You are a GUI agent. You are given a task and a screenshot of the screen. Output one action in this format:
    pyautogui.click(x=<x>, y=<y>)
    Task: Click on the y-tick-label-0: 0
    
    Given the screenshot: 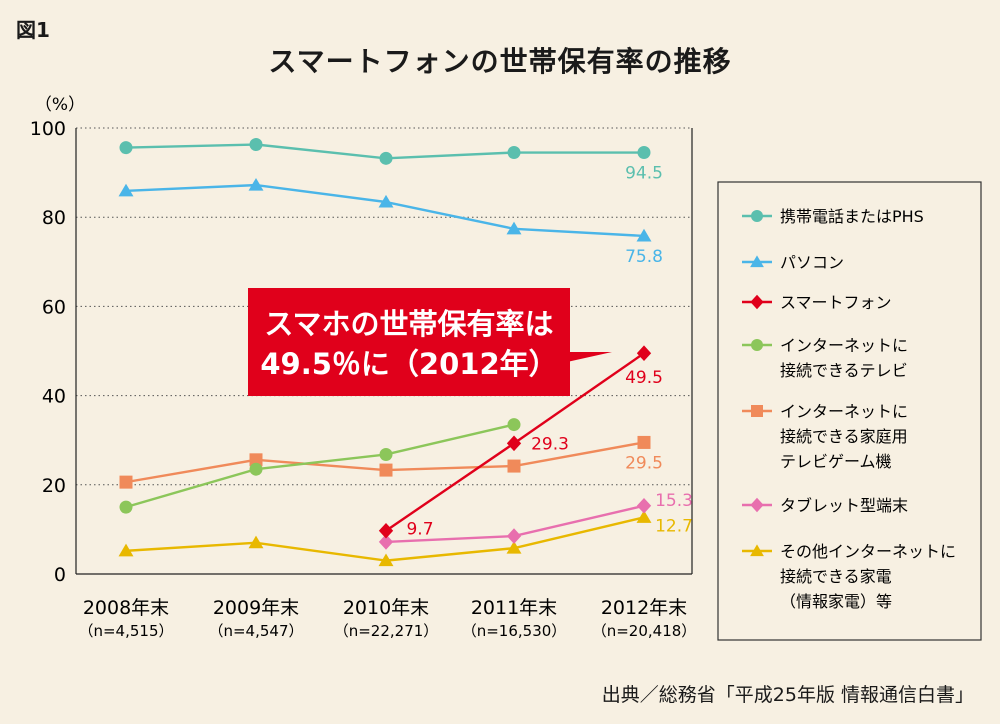 What is the action you would take?
    pyautogui.click(x=60, y=575)
    